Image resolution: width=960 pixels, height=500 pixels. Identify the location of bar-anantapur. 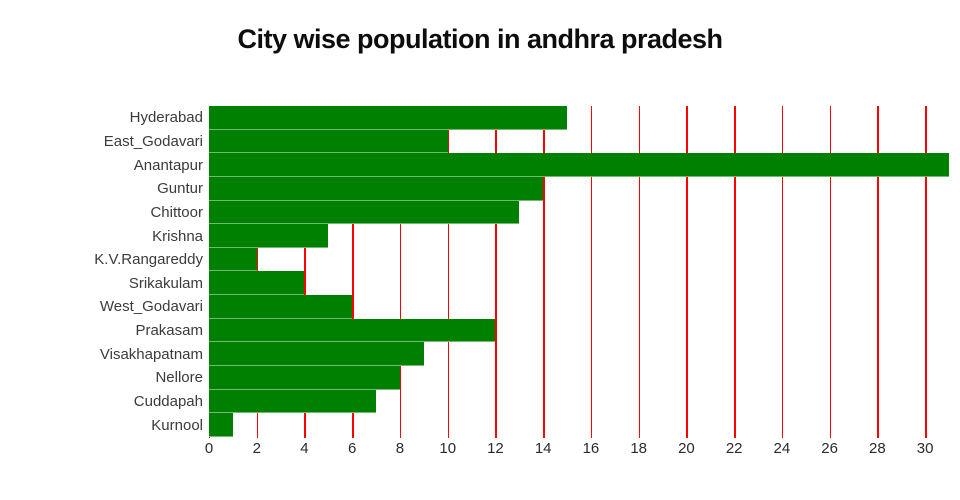
(579, 165).